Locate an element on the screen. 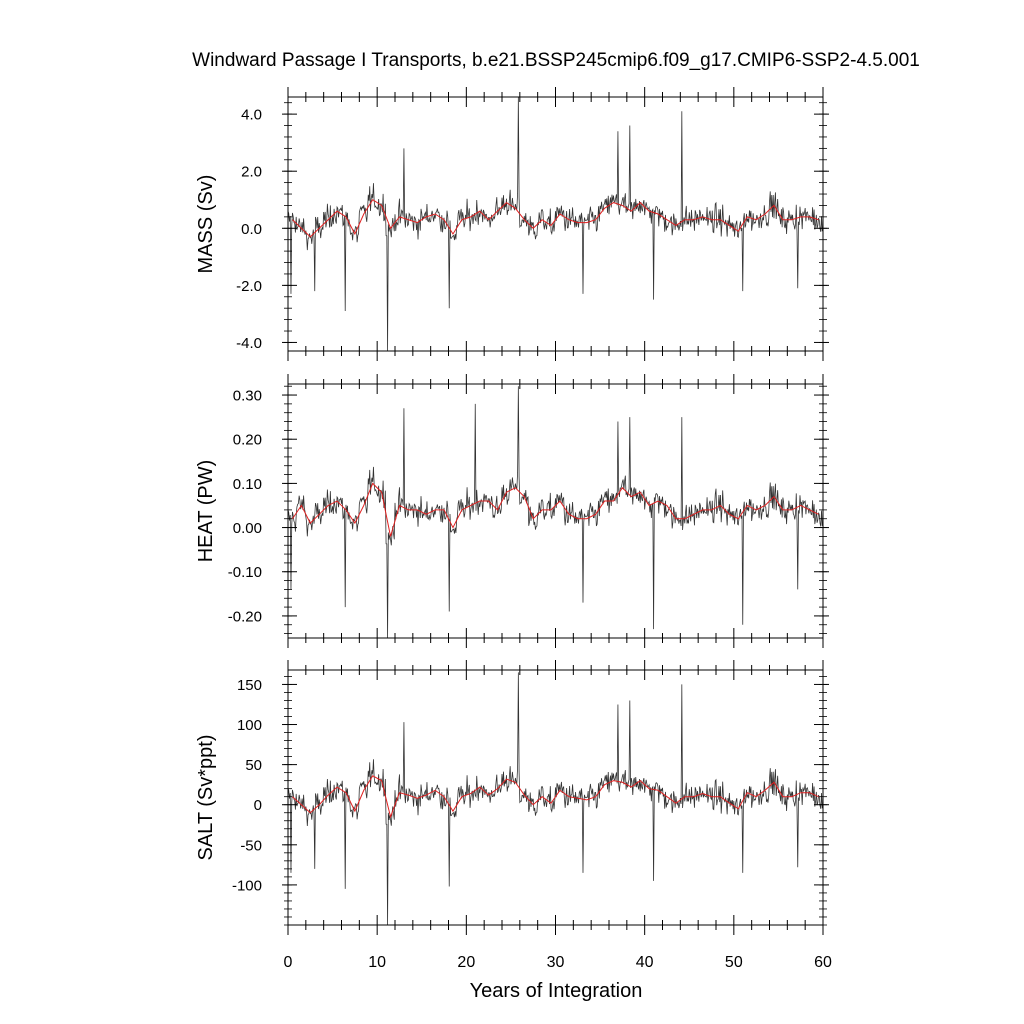 The image size is (1024, 1024). y-tick-label: 0 is located at coordinates (258, 805).